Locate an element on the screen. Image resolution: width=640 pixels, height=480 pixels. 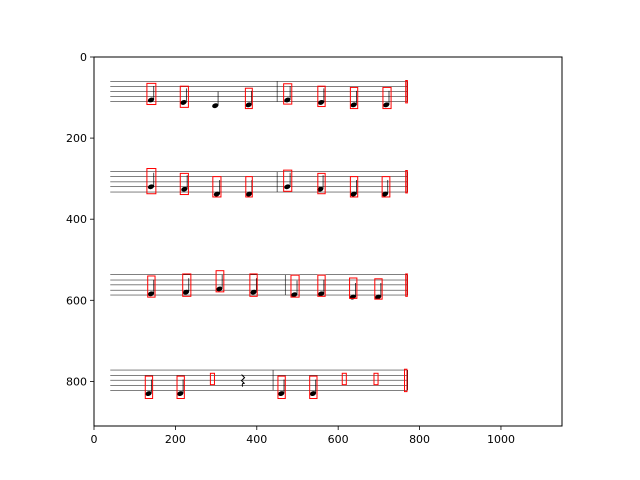
y-tick-label: 600 is located at coordinates (76, 300).